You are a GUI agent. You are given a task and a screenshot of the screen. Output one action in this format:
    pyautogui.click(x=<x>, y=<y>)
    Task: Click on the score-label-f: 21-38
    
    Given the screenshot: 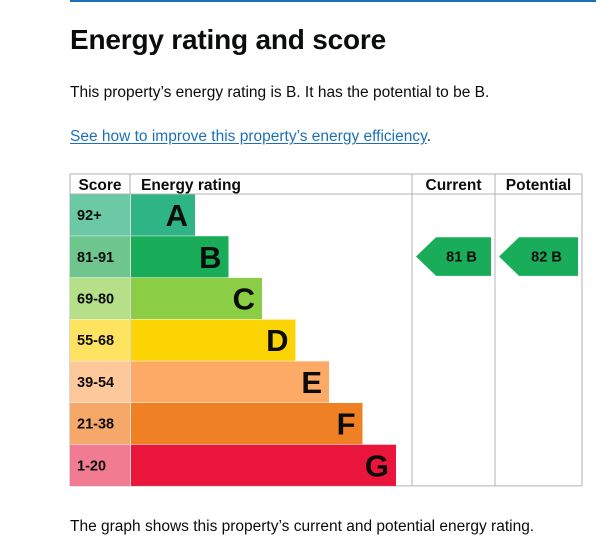 What is the action you would take?
    pyautogui.click(x=95, y=425)
    